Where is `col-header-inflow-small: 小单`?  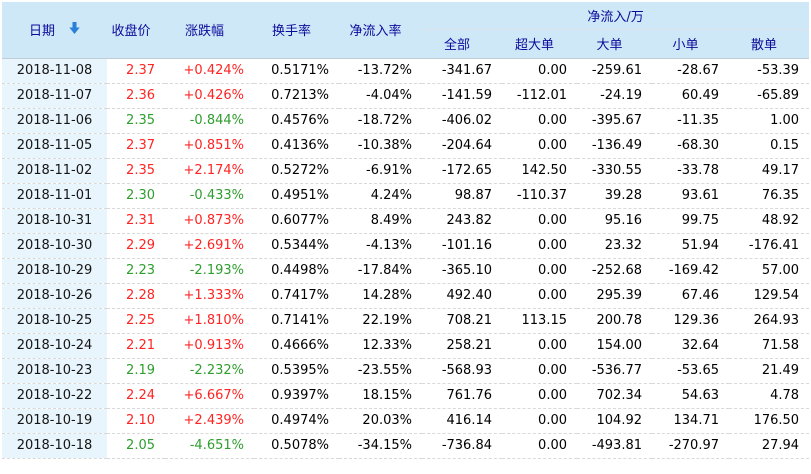
col-header-inflow-small: 小单 is located at coordinates (690, 44).